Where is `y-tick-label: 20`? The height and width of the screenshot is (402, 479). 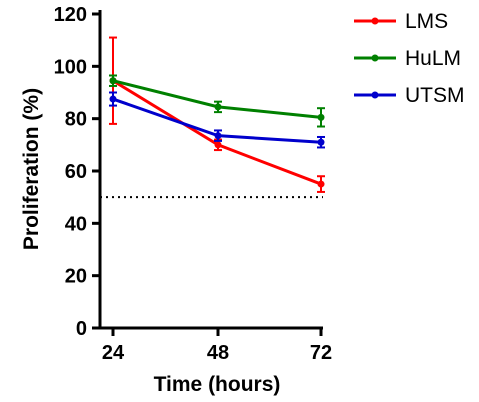 y-tick-label: 20 is located at coordinates (76, 277).